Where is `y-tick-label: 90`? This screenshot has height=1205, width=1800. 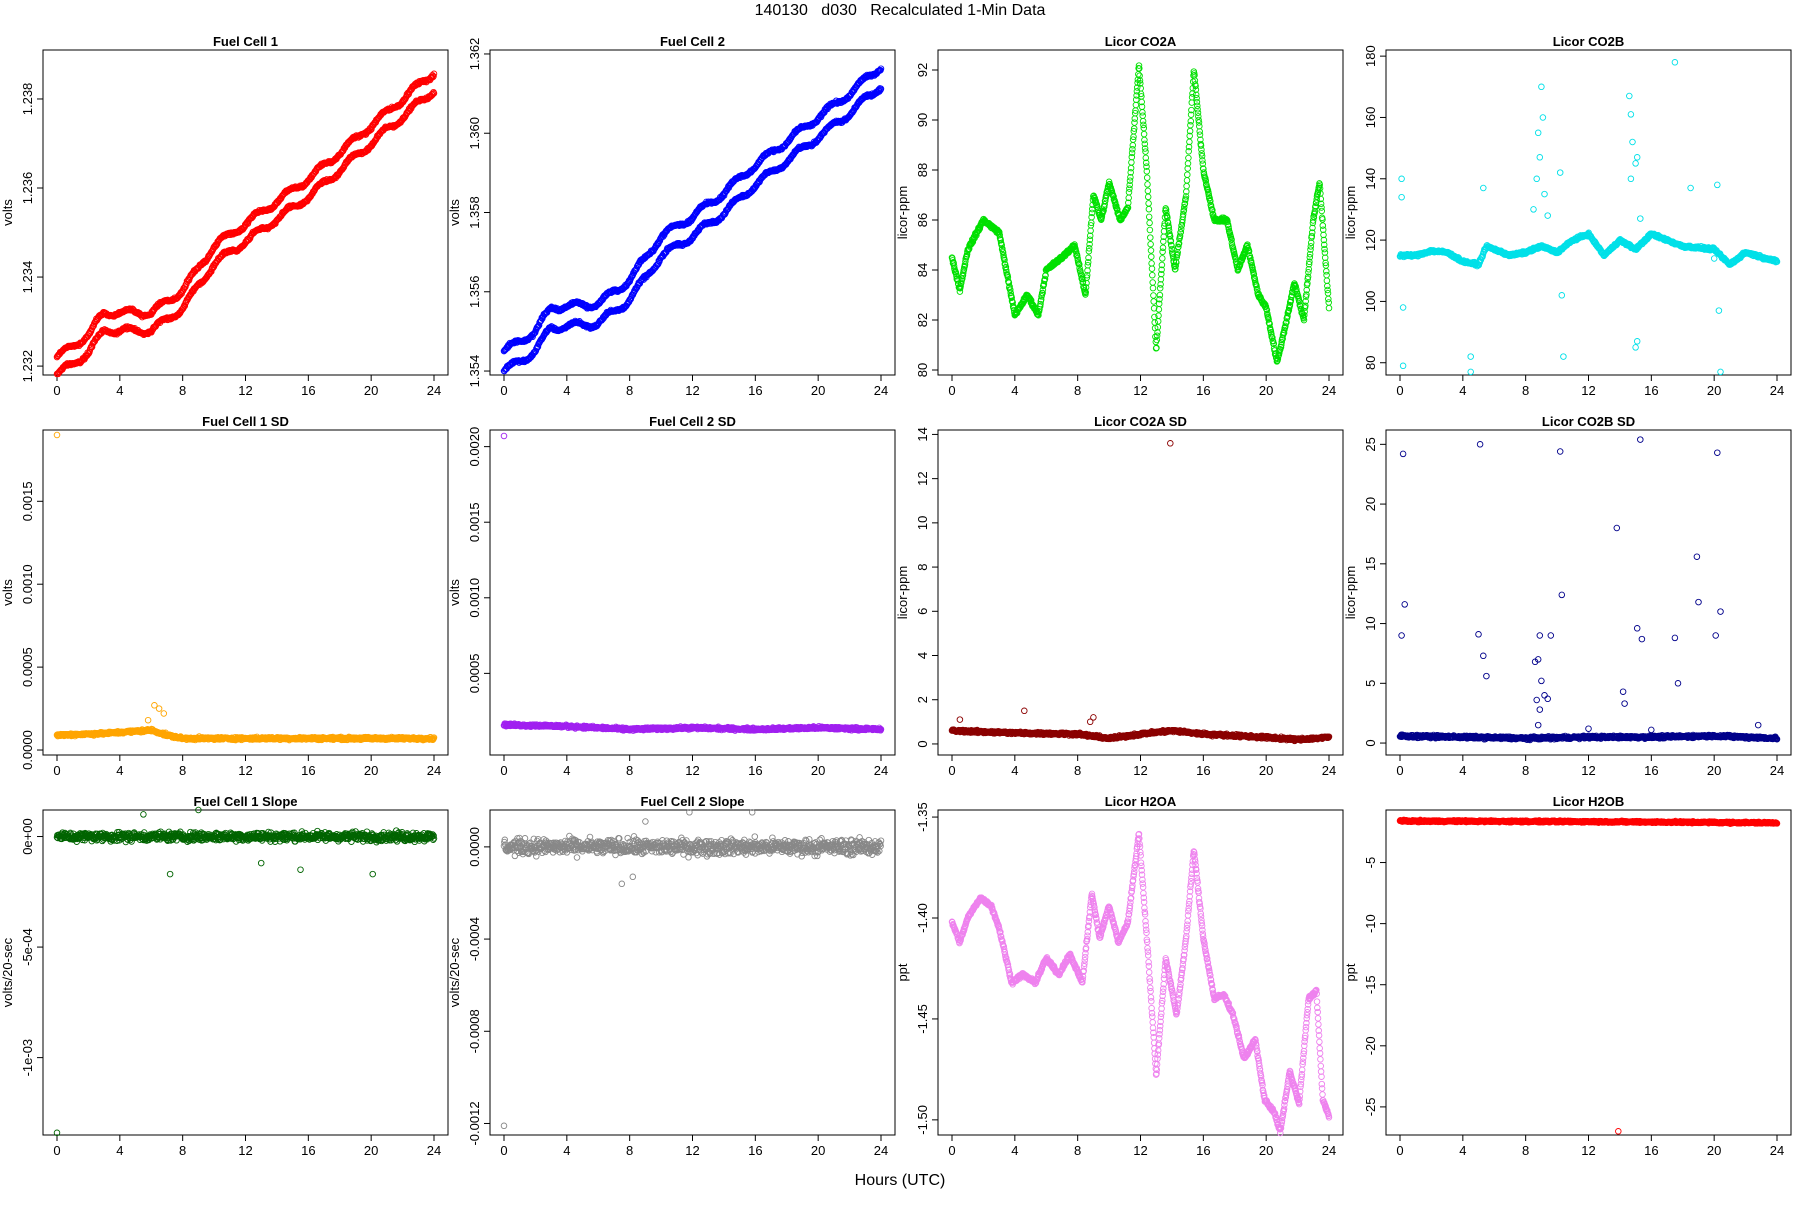
y-tick-label: 90 is located at coordinates (922, 120).